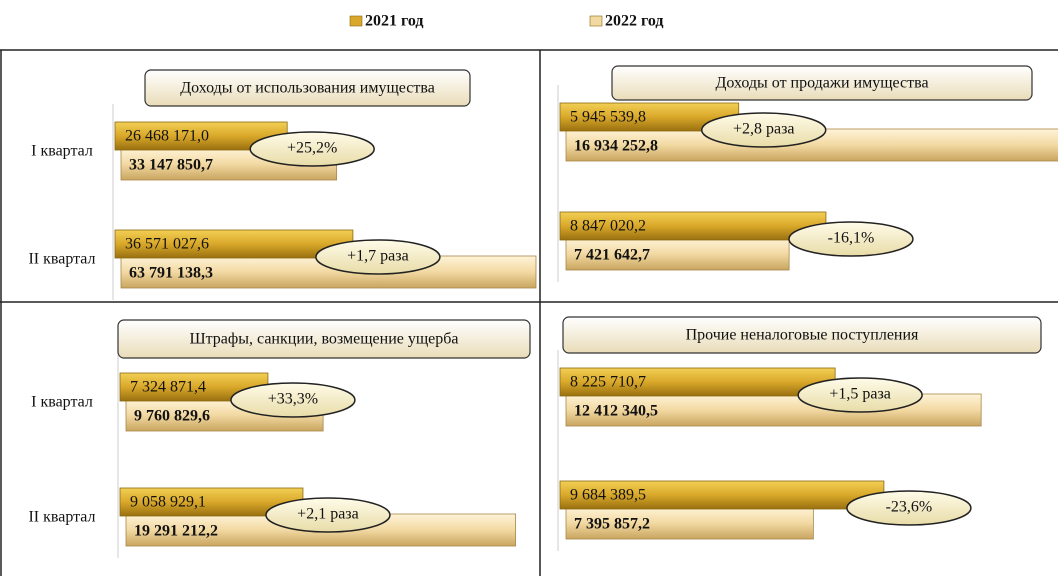 The height and width of the screenshot is (576, 1058). I want to click on value-label-2021: 9 058 929,1, so click(168, 502).